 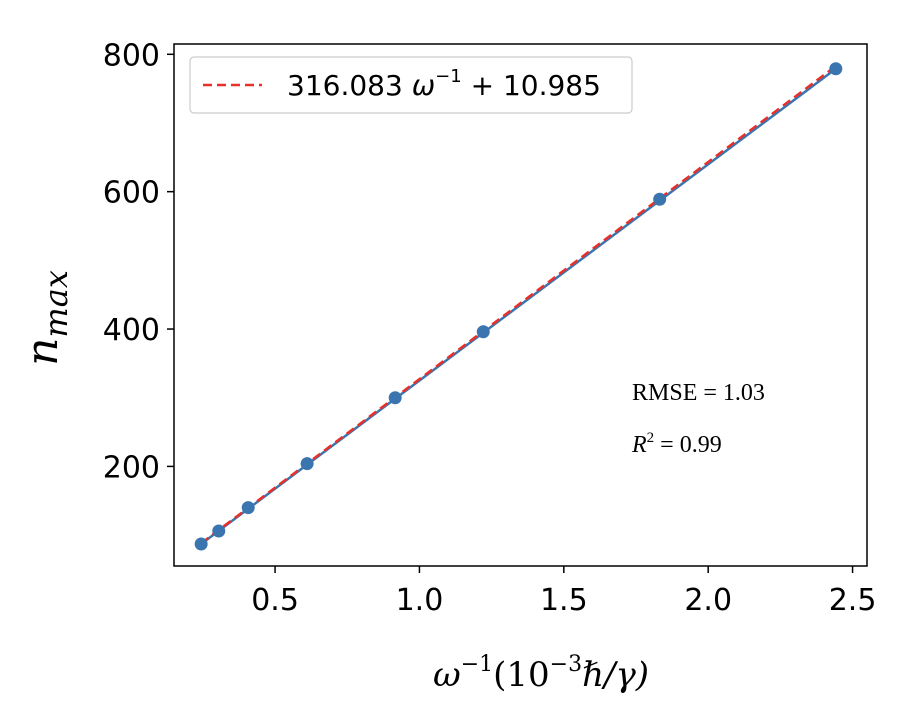 I want to click on x-axis-label-rest: ℏ/γ), so click(x=615, y=675).